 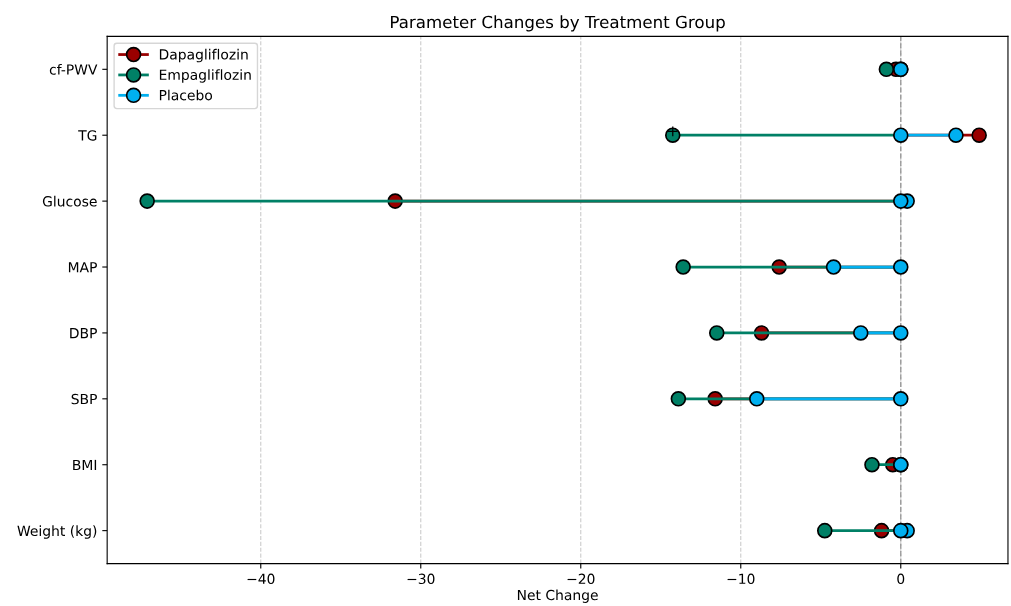 What do you see at coordinates (421, 579) in the screenshot?
I see `x-tick-label: −30` at bounding box center [421, 579].